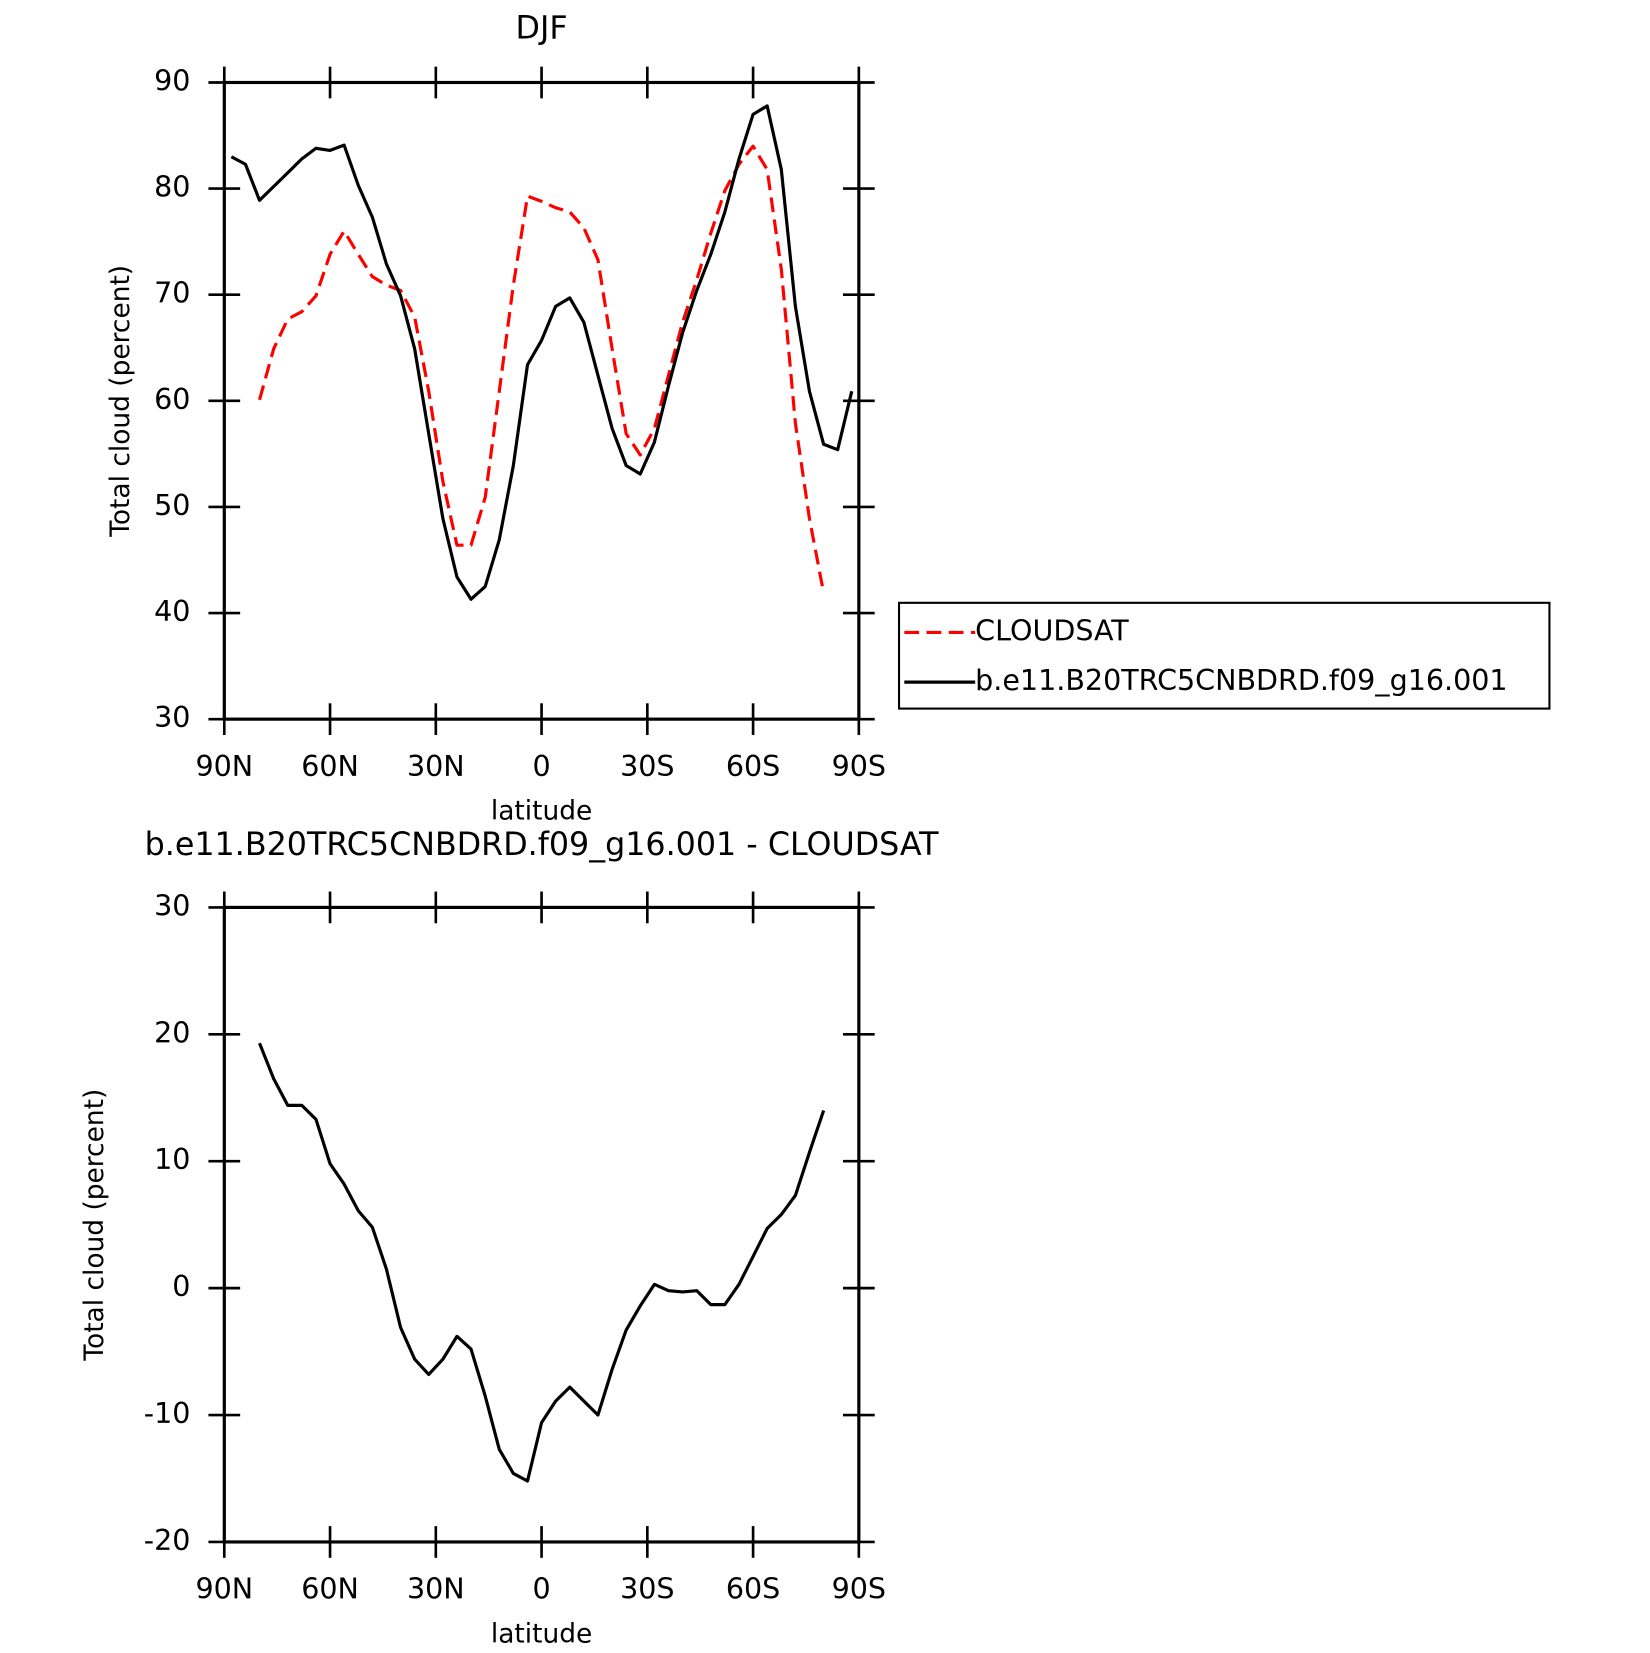 The width and height of the screenshot is (1650, 1653). What do you see at coordinates (542, 29) in the screenshot?
I see `chart-title: DJF` at bounding box center [542, 29].